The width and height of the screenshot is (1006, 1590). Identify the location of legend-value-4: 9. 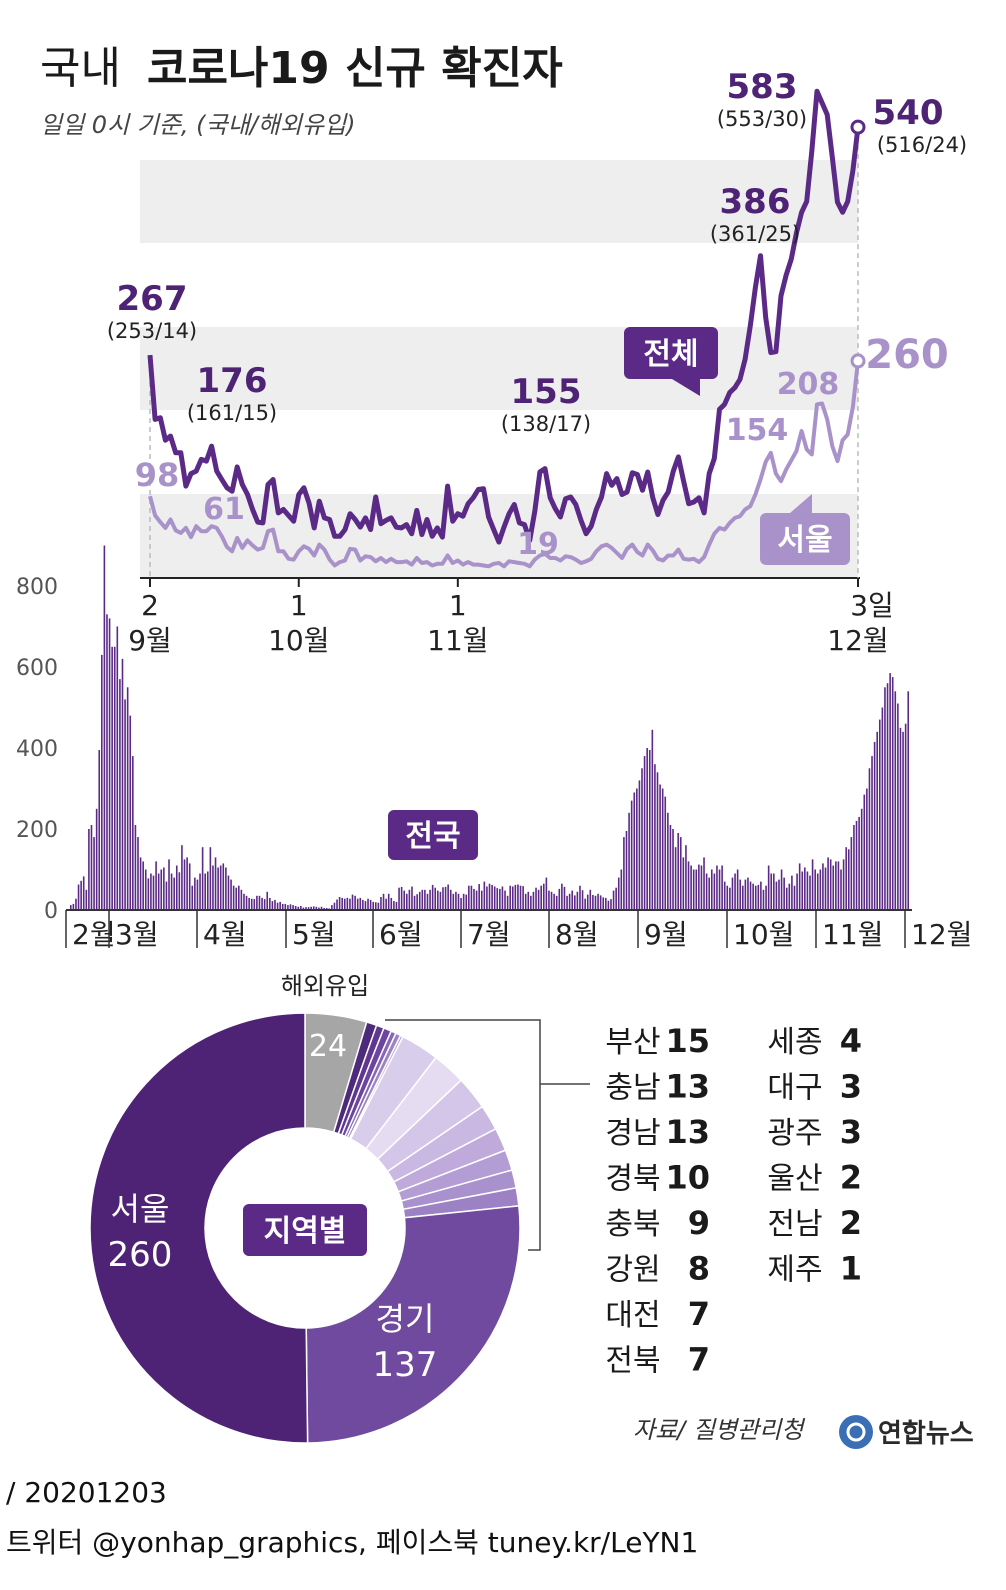
(699, 1223).